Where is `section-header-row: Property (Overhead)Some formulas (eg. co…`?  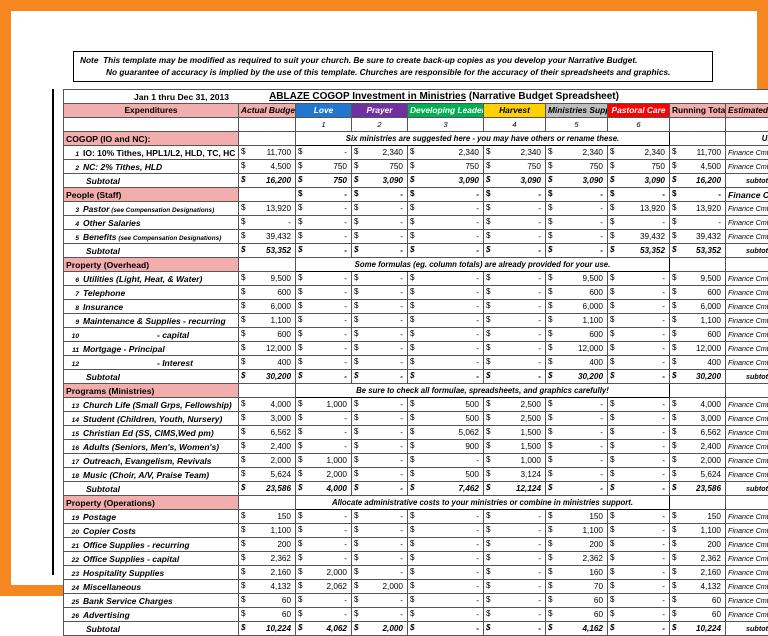
section-header-row: Property (Overhead)Some formulas (eg. co… is located at coordinates (416, 265).